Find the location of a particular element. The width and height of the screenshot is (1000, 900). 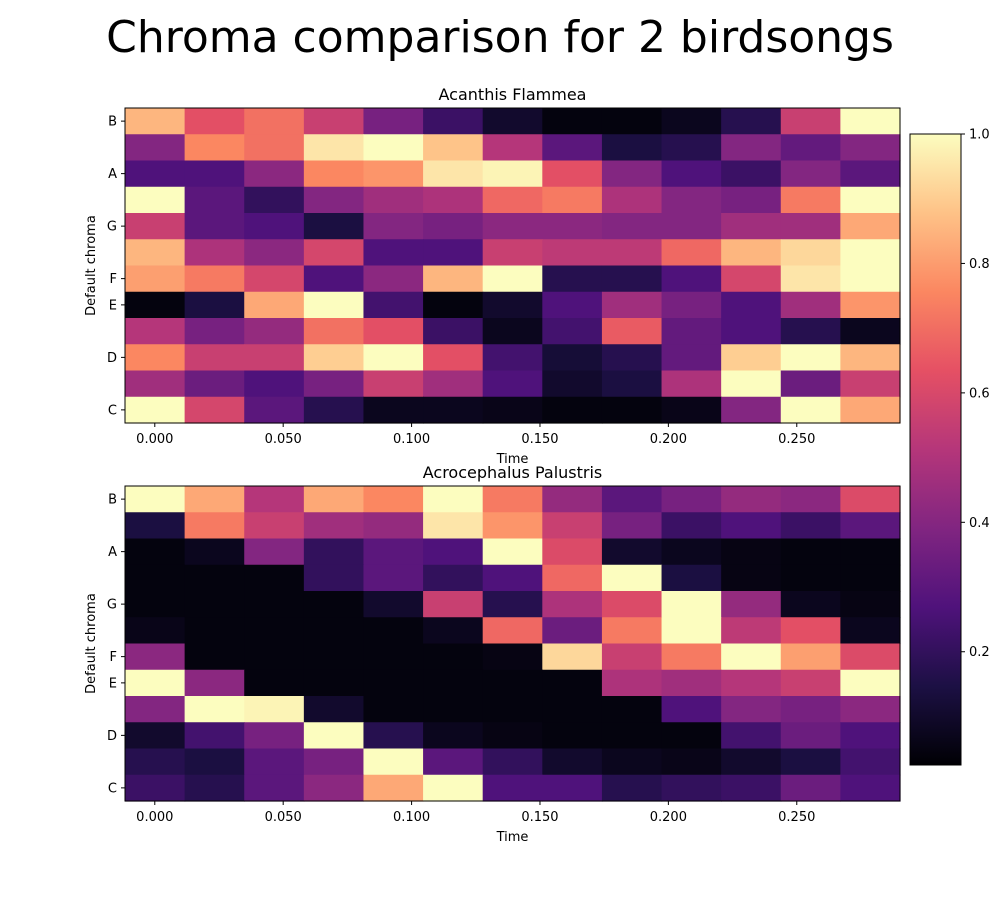

y-tick-label: E is located at coordinates (113, 683).